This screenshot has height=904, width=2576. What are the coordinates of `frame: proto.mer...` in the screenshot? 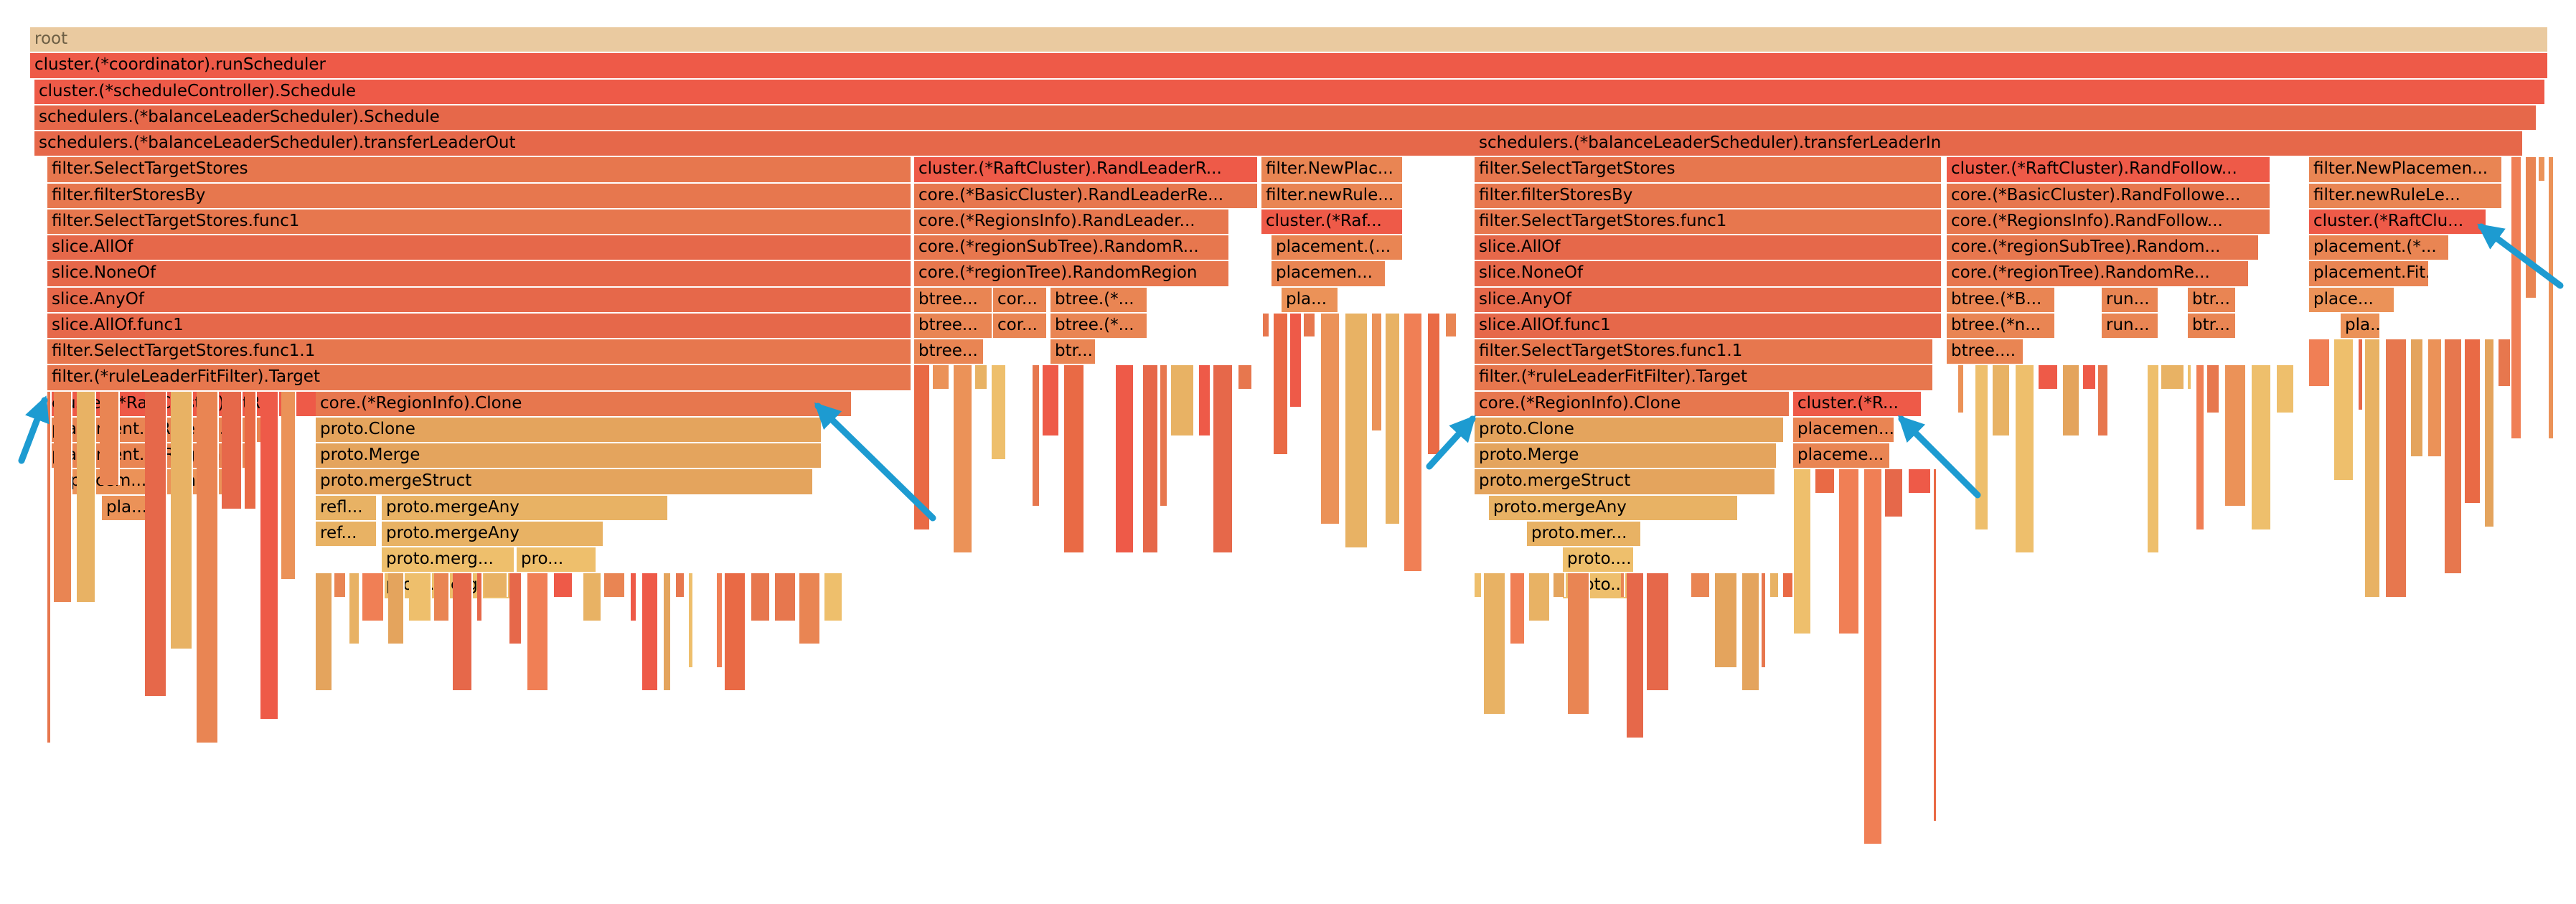 It's located at (1584, 534).